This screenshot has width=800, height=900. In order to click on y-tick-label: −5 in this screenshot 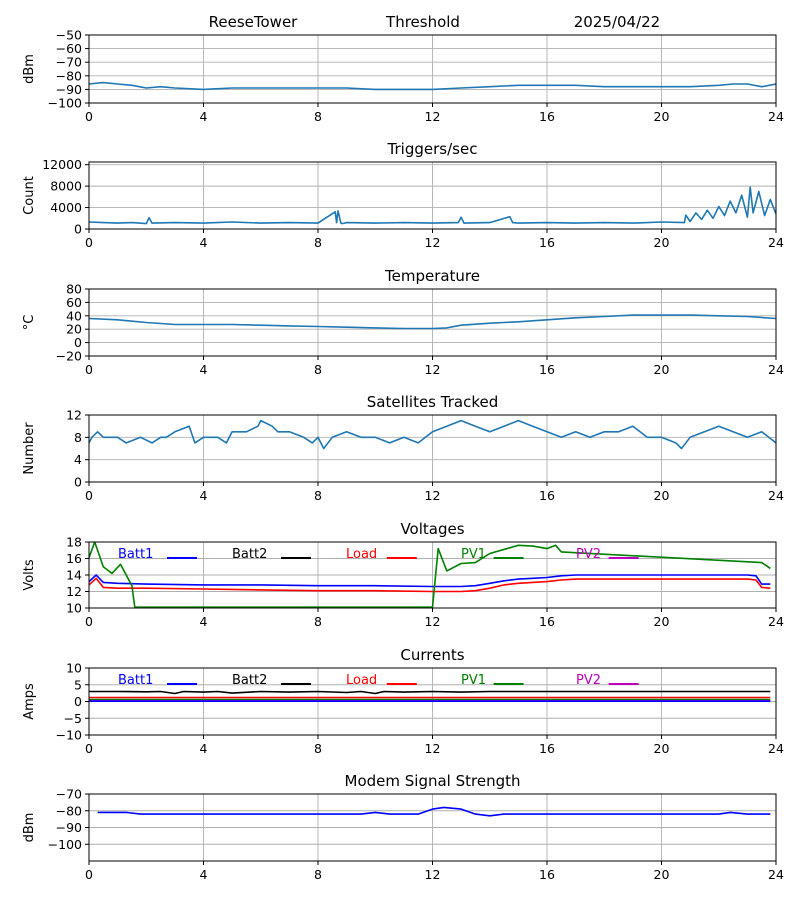, I will do `click(73, 718)`.